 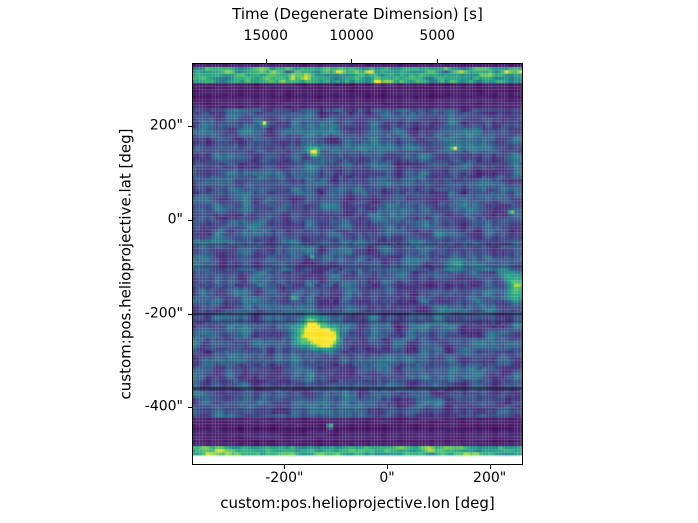 What do you see at coordinates (357, 503) in the screenshot?
I see `bottom-axis-label: custom:pos.helioprojective.lon [deg]` at bounding box center [357, 503].